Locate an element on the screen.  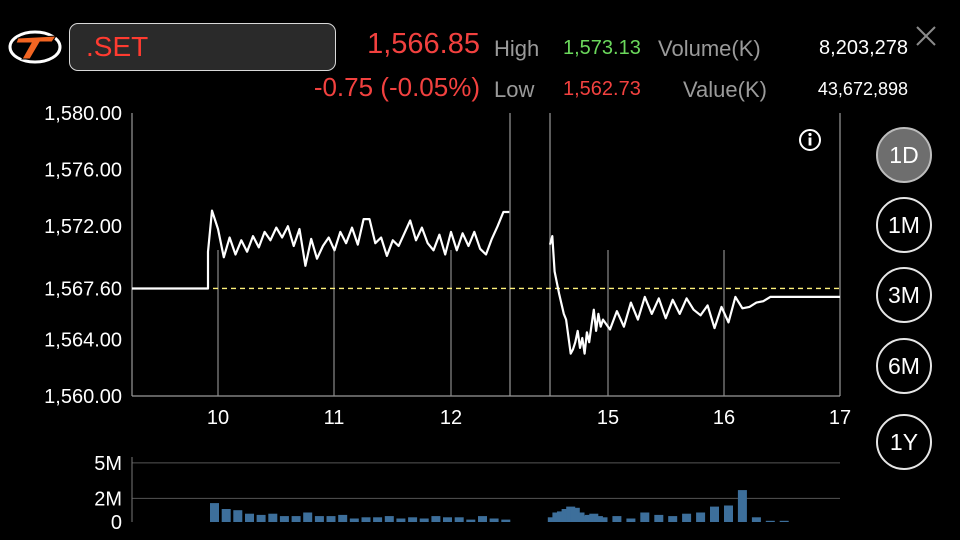
range-button-1d: 1D is located at coordinates (904, 155).